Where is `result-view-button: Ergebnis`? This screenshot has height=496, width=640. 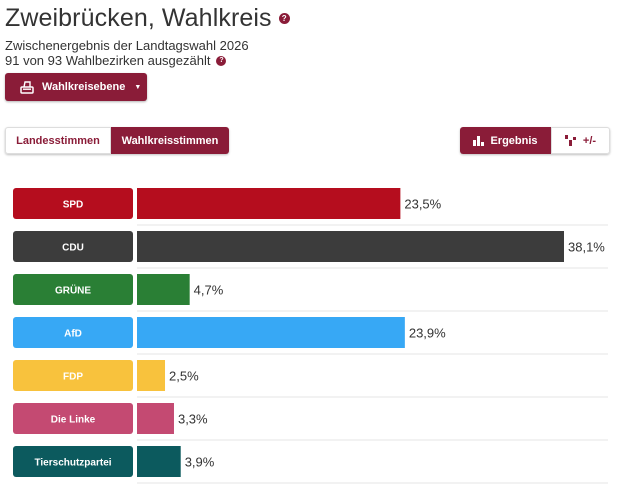
result-view-button: Ergebnis is located at coordinates (505, 140).